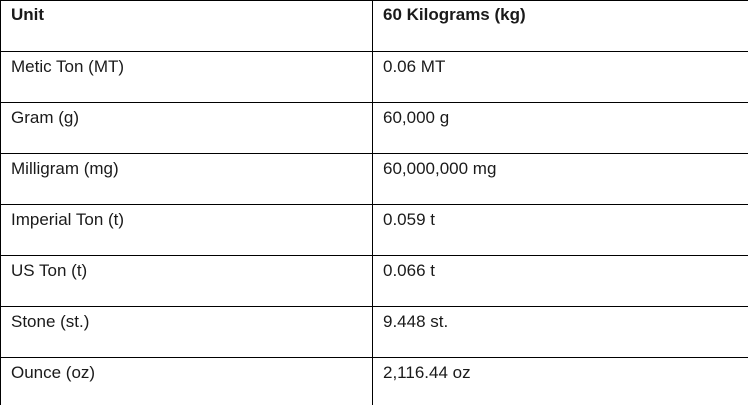 The image size is (750, 405). Describe the element at coordinates (68, 219) in the screenshot. I see `unit-name: Imperial Ton (t)` at that location.